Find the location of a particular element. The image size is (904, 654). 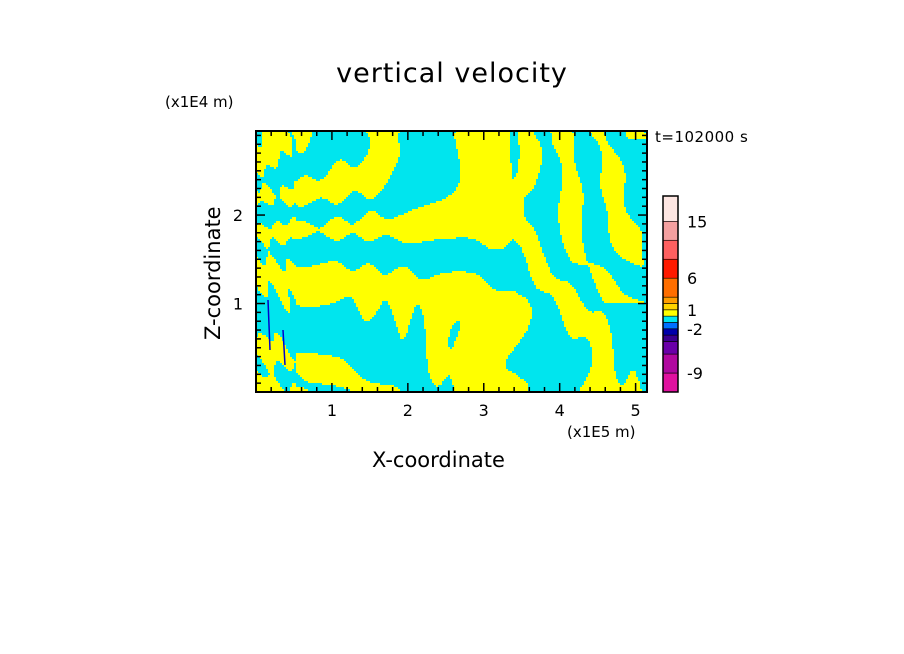

x-axis-unit: (x1E5 m) is located at coordinates (601, 432).